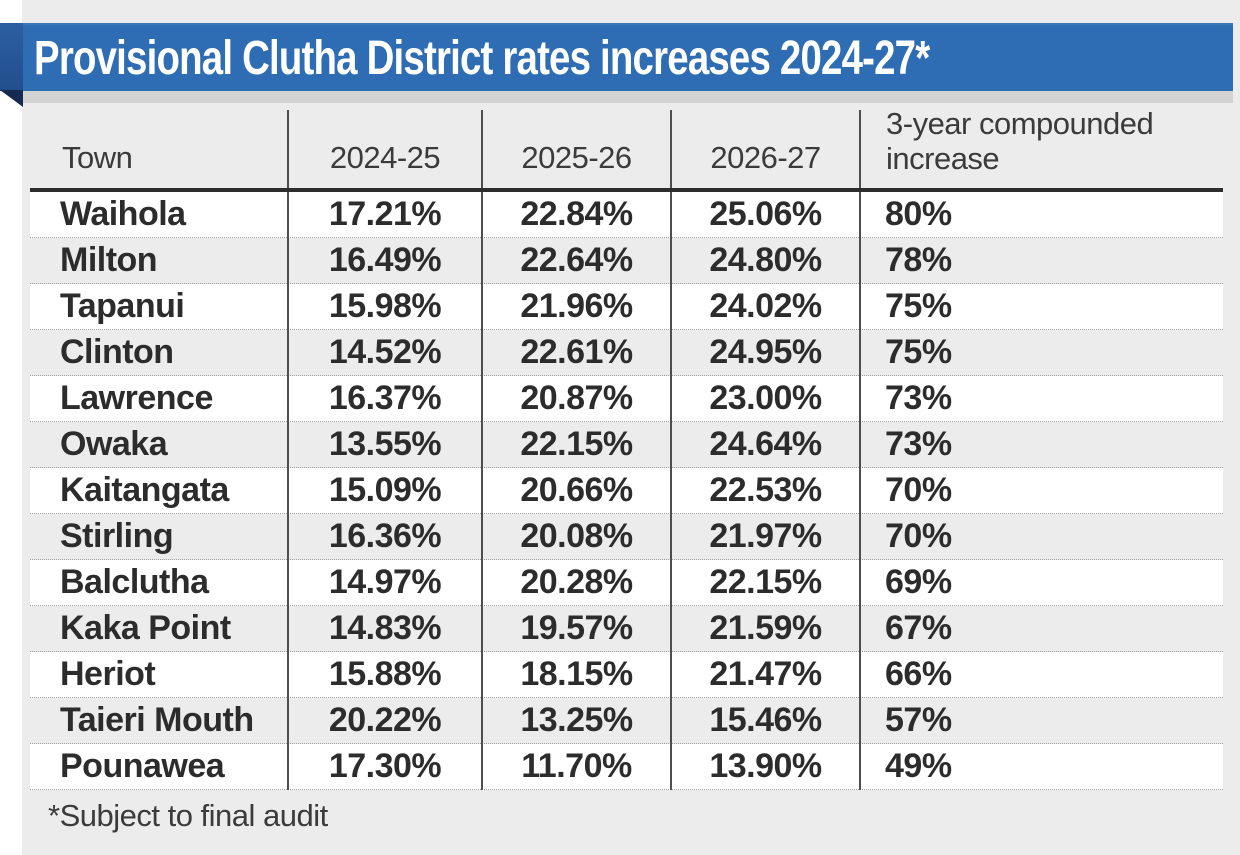 The height and width of the screenshot is (855, 1240). Describe the element at coordinates (576, 582) in the screenshot. I see `rate-2025-26-cell: 20.28%` at that location.